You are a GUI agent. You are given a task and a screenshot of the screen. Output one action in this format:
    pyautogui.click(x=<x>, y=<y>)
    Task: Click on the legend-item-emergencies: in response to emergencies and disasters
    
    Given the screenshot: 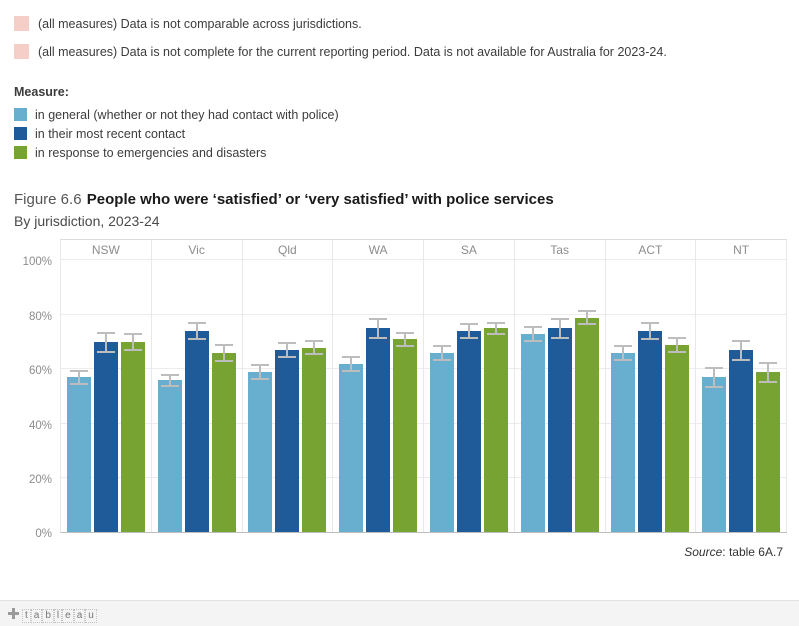 What is the action you would take?
    pyautogui.click(x=399, y=152)
    